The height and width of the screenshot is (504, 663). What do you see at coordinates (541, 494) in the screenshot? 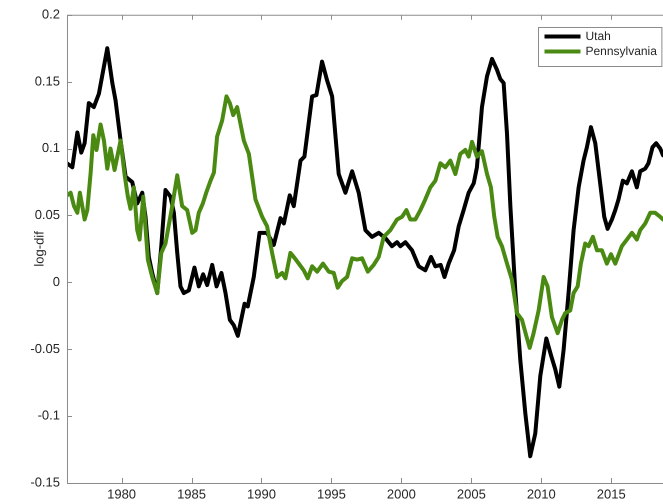
I see `x-tick-label: 2010` at bounding box center [541, 494].